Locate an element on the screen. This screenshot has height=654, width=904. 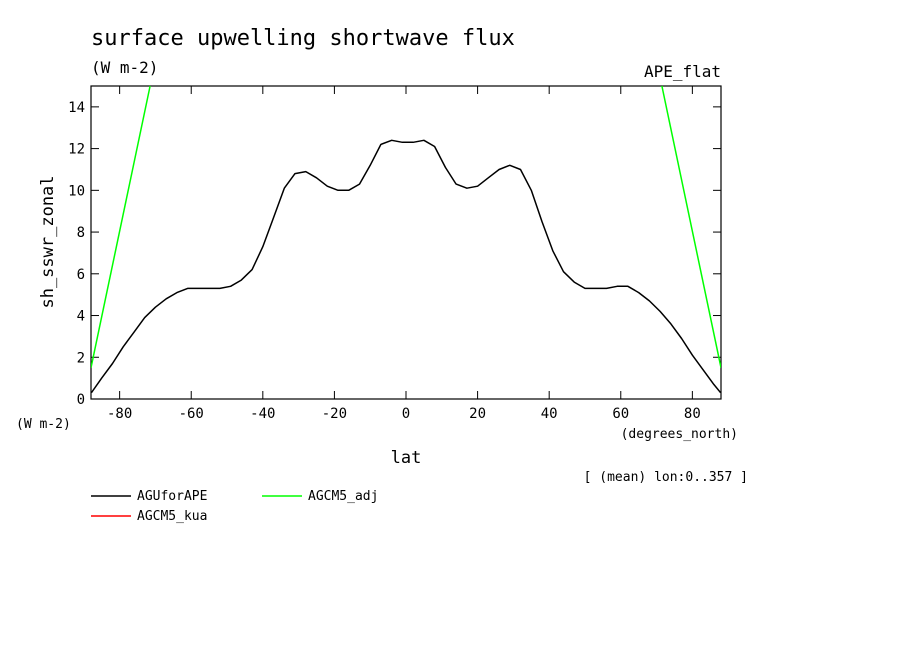
x-tick-label: 40 is located at coordinates (549, 414).